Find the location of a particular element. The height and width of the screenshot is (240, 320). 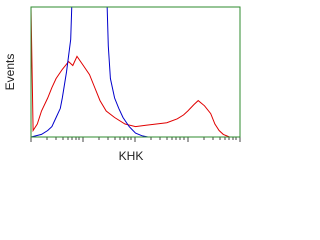

x-axis-label: KHK is located at coordinates (131, 156).